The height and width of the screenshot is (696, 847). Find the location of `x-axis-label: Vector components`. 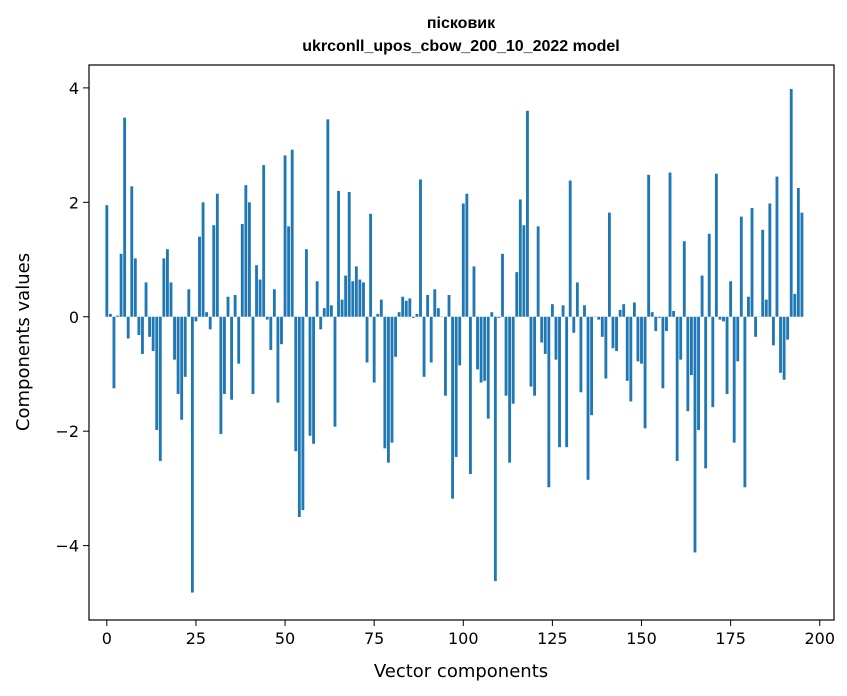

x-axis-label: Vector components is located at coordinates (461, 671).